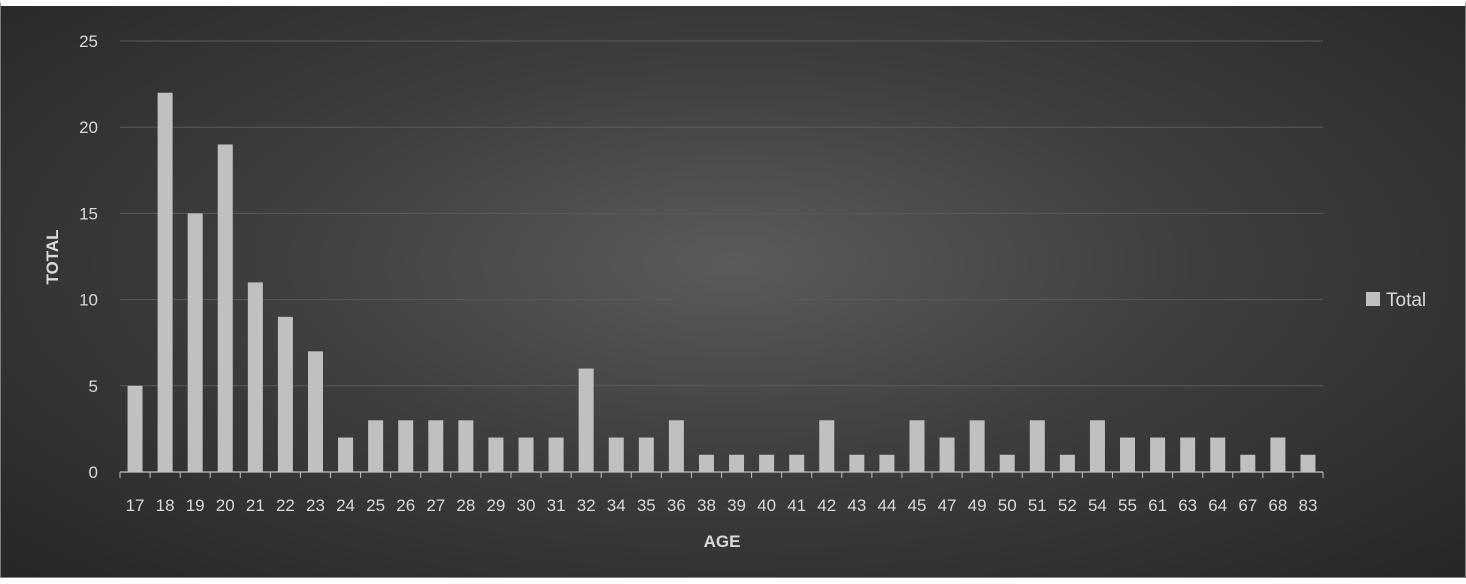 Image resolution: width=1466 pixels, height=584 pixels. What do you see at coordinates (886, 505) in the screenshot?
I see `x-tick-label: 44` at bounding box center [886, 505].